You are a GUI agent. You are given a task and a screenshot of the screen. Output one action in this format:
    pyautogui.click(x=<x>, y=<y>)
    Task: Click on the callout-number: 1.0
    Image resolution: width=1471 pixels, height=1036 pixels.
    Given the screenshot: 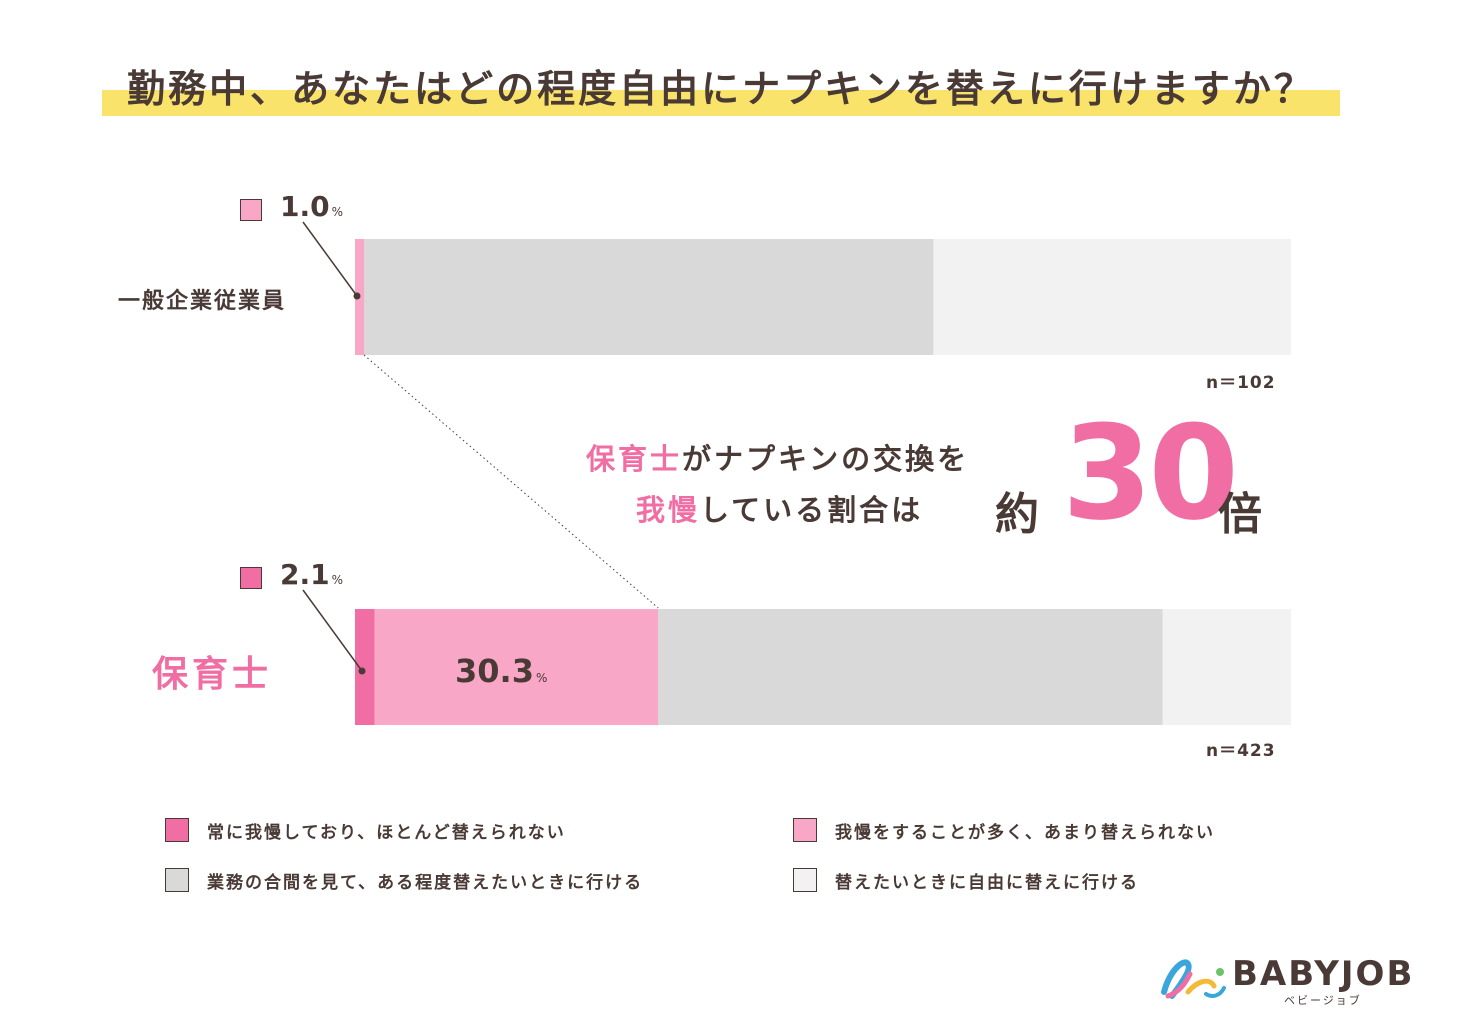 What is the action you would take?
    pyautogui.click(x=305, y=206)
    